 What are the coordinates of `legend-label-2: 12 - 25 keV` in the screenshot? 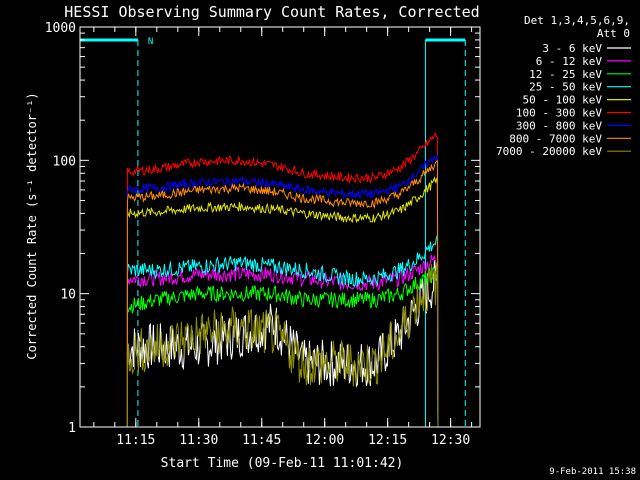 It's located at (565, 74).